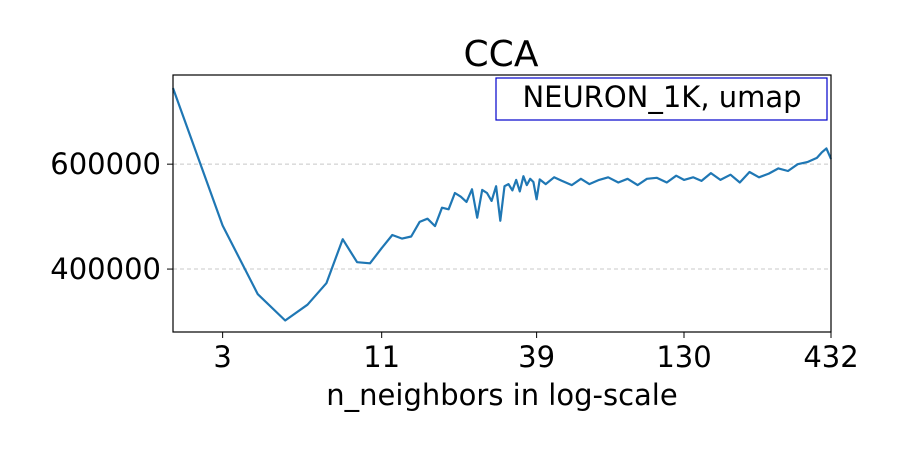  What do you see at coordinates (105, 269) in the screenshot?
I see `y-tick-label: 400000` at bounding box center [105, 269].